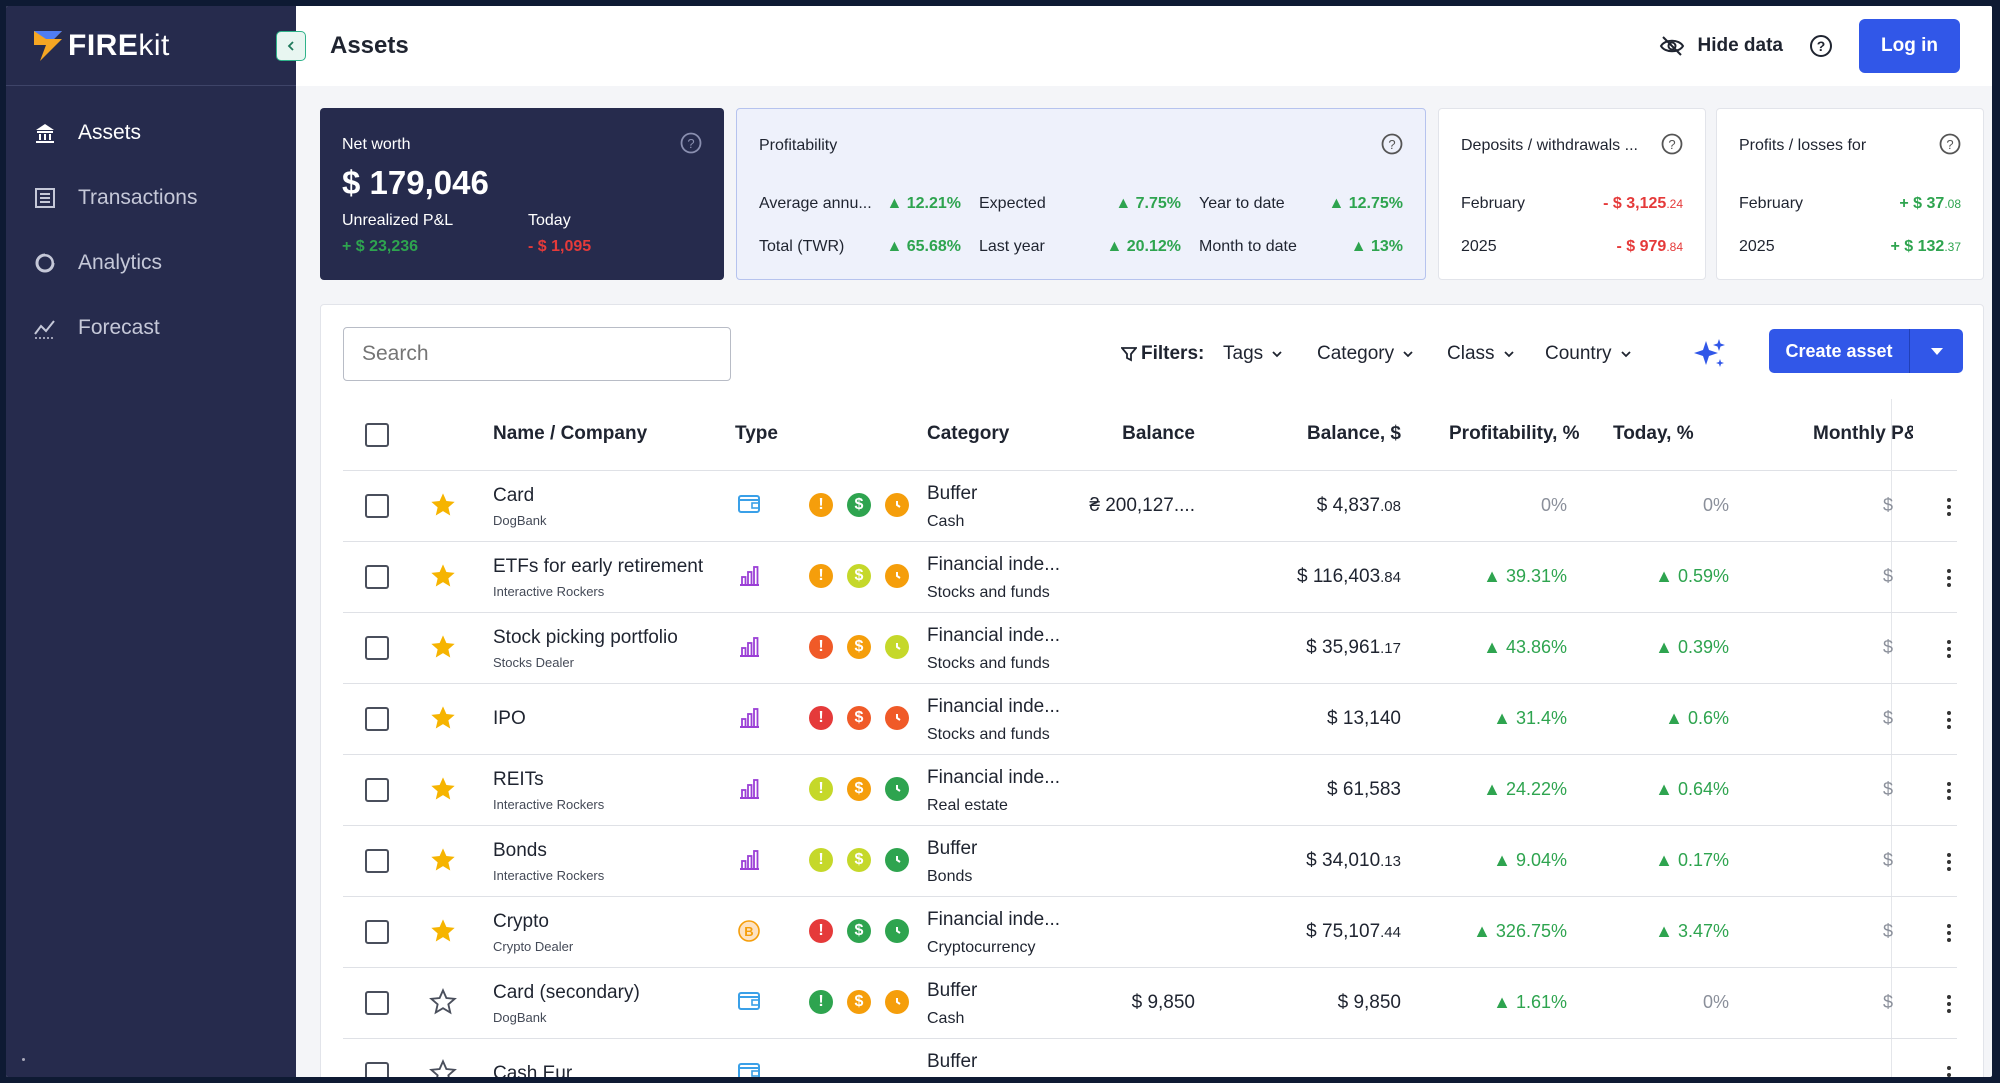  Describe the element at coordinates (151, 262) in the screenshot. I see `sidebar-item-analytics: Analytics` at that location.